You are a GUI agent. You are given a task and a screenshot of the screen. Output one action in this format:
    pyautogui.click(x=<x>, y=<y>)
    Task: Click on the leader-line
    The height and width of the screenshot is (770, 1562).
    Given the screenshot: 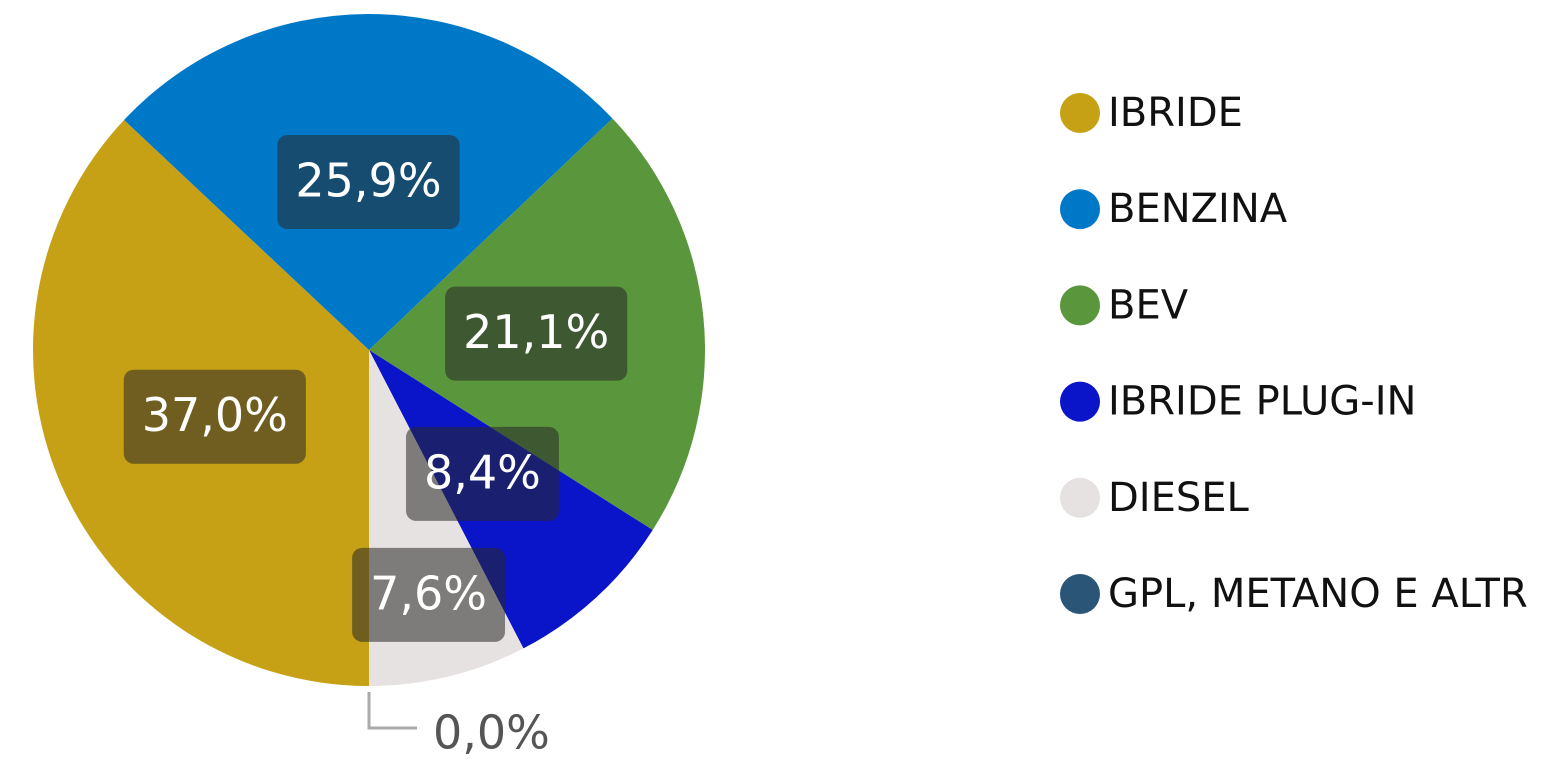 What is the action you would take?
    pyautogui.click(x=392, y=711)
    